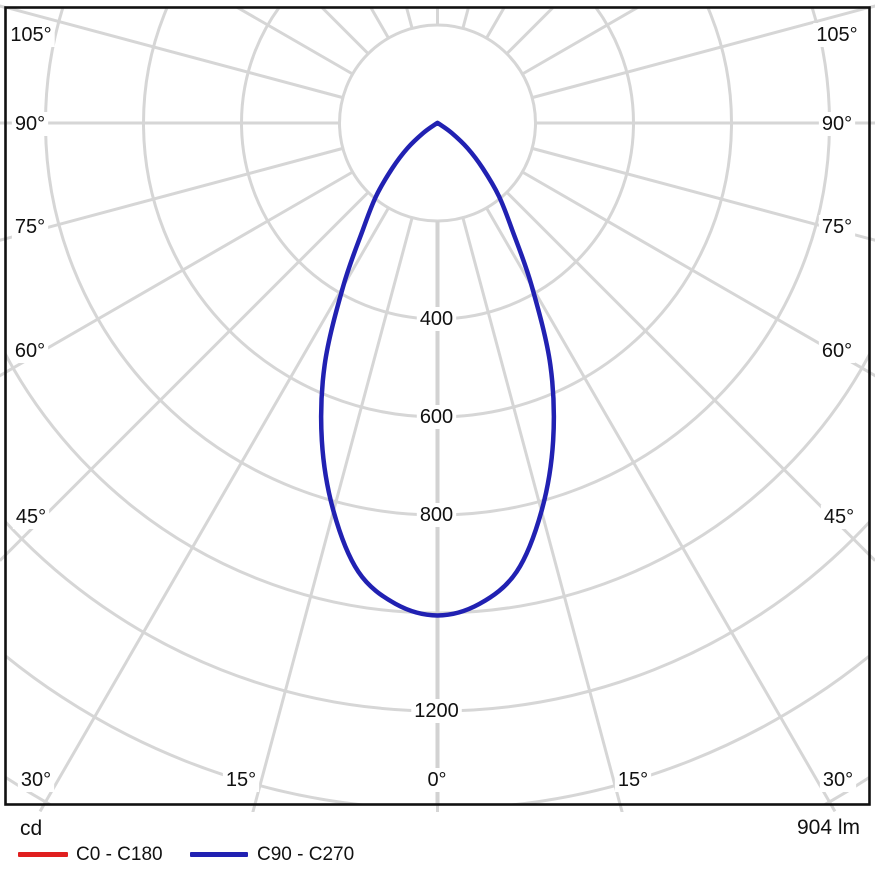 The image size is (875, 875). Describe the element at coordinates (119, 854) in the screenshot. I see `legend-label-c0-c180: C0 - C180` at that location.